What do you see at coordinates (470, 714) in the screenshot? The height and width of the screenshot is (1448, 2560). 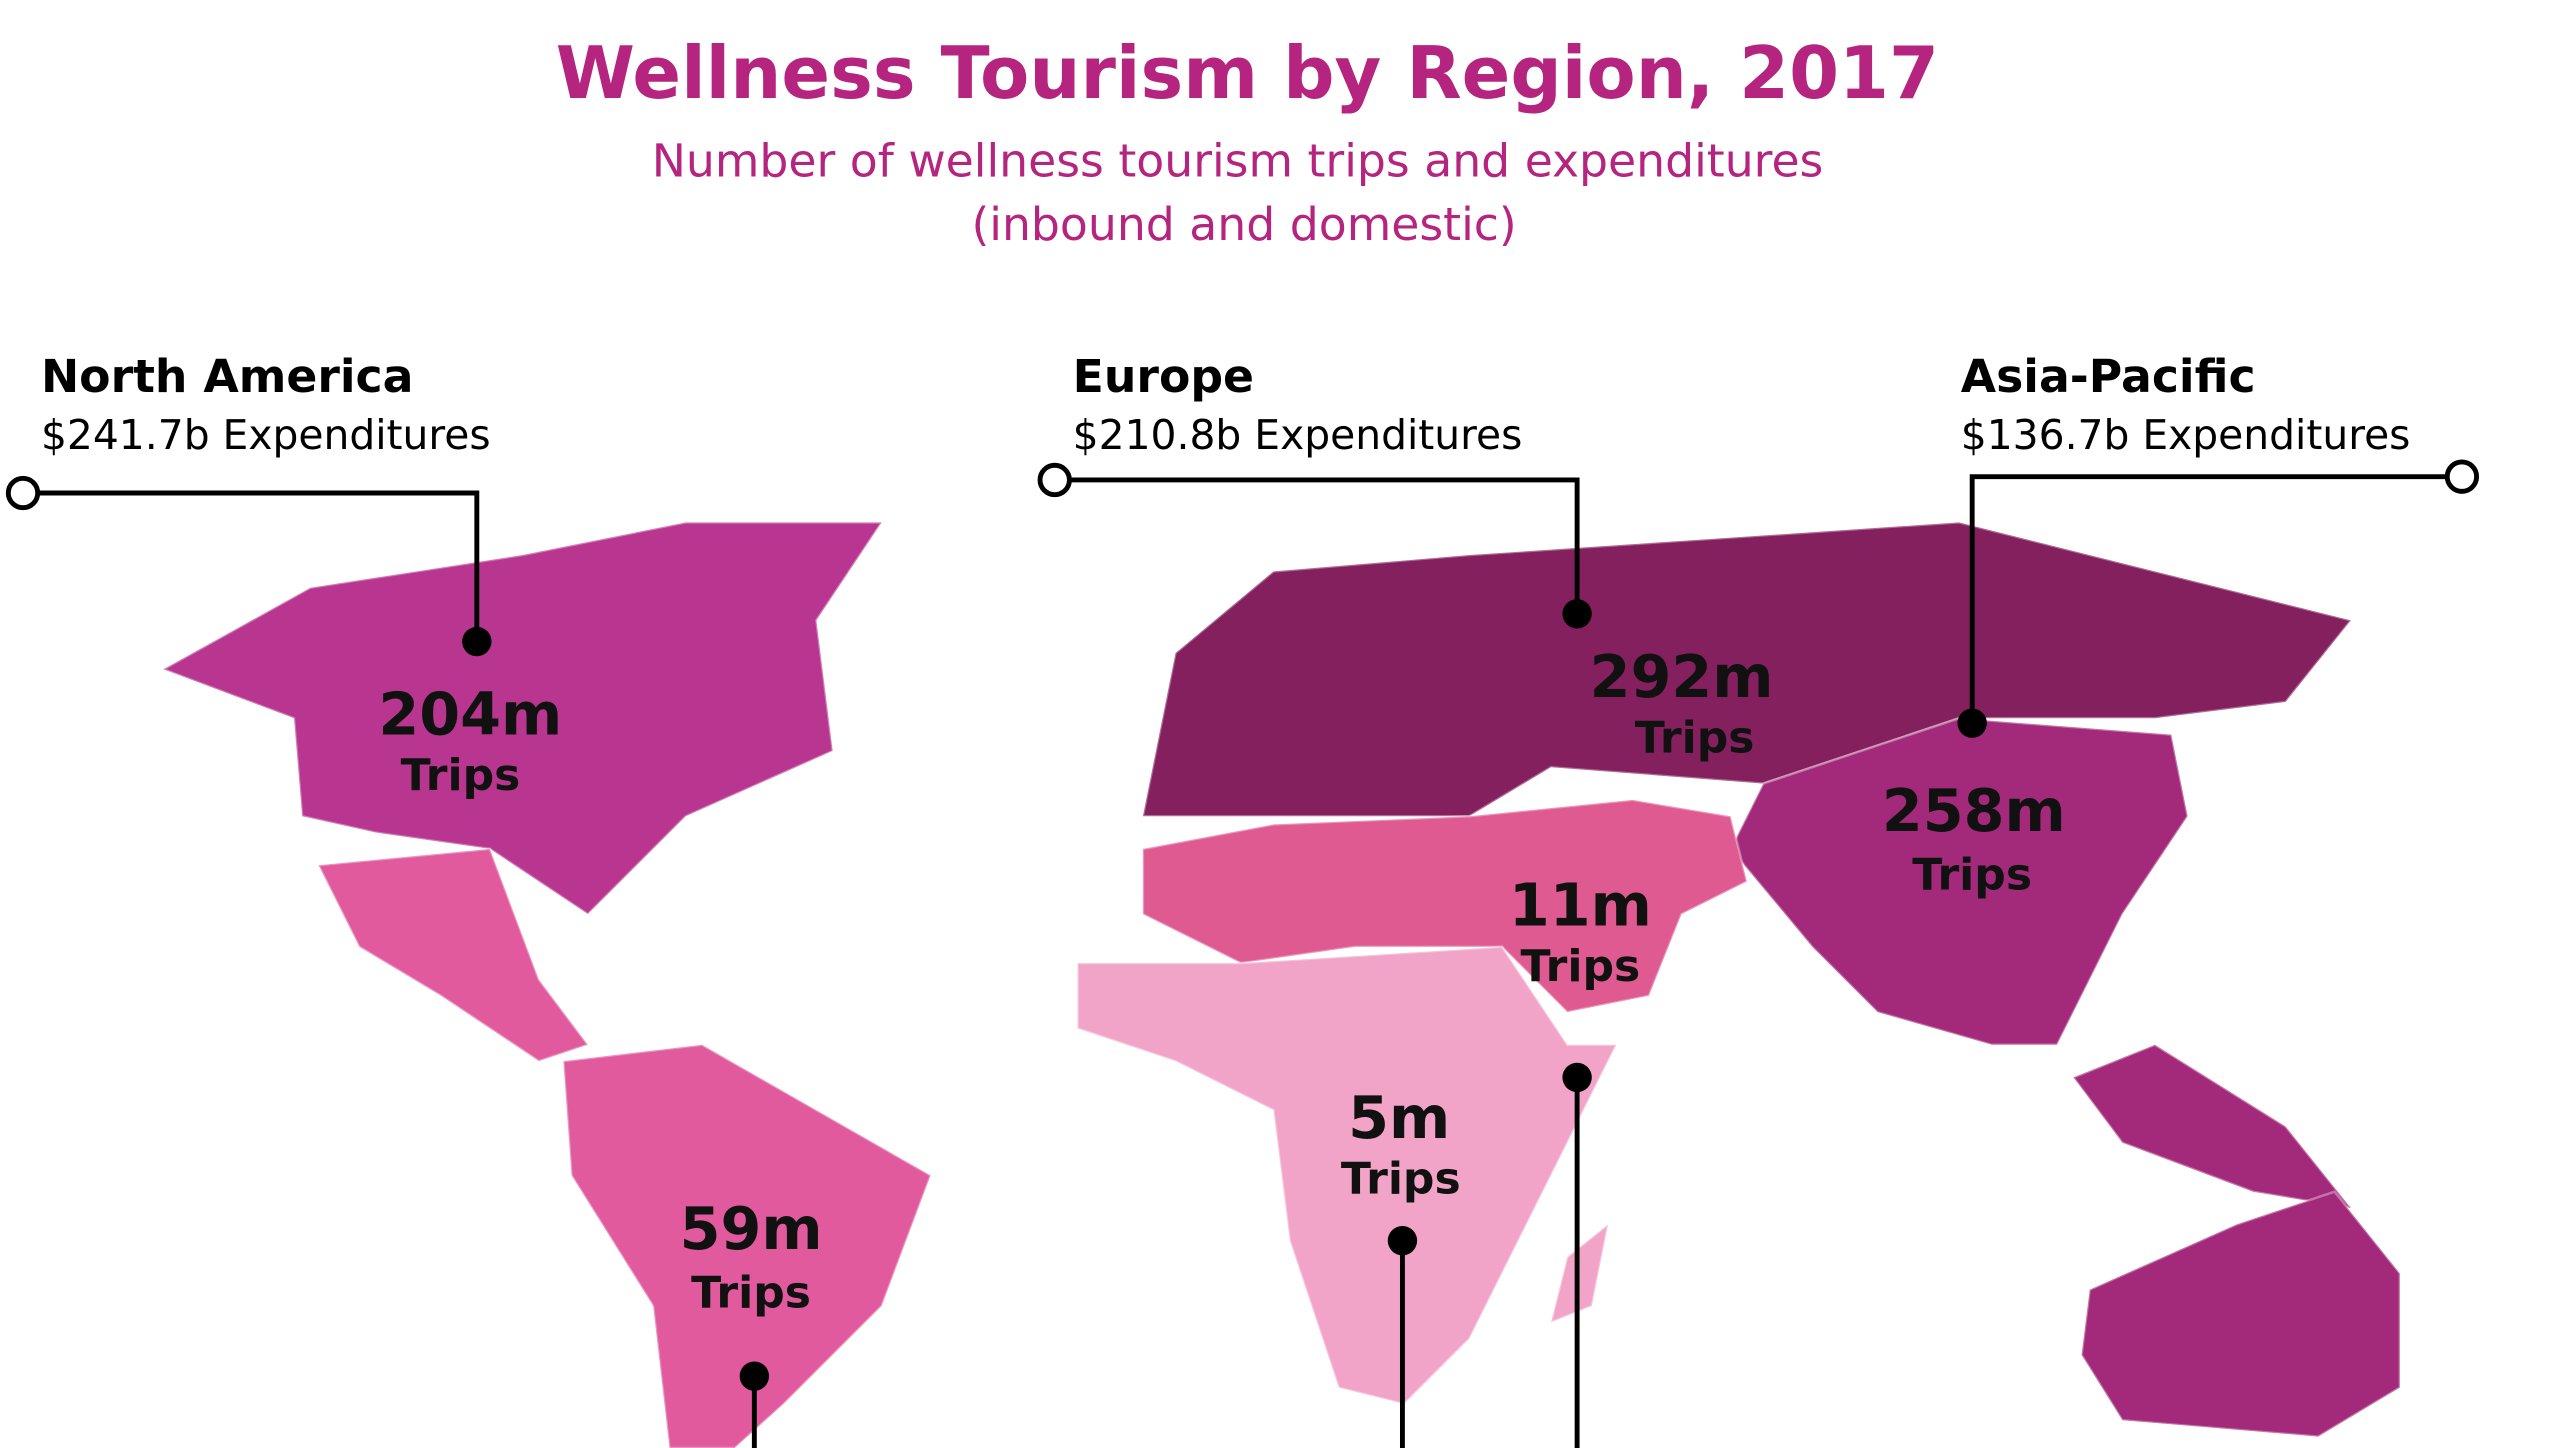 I see `trips-value: 204m` at bounding box center [470, 714].